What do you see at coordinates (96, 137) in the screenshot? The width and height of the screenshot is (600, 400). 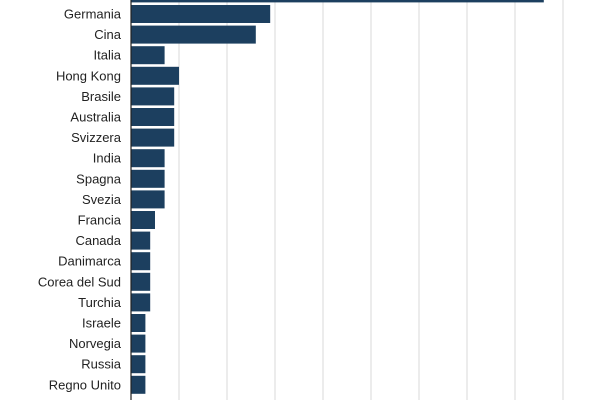 I see `category-label: Svizzera` at bounding box center [96, 137].